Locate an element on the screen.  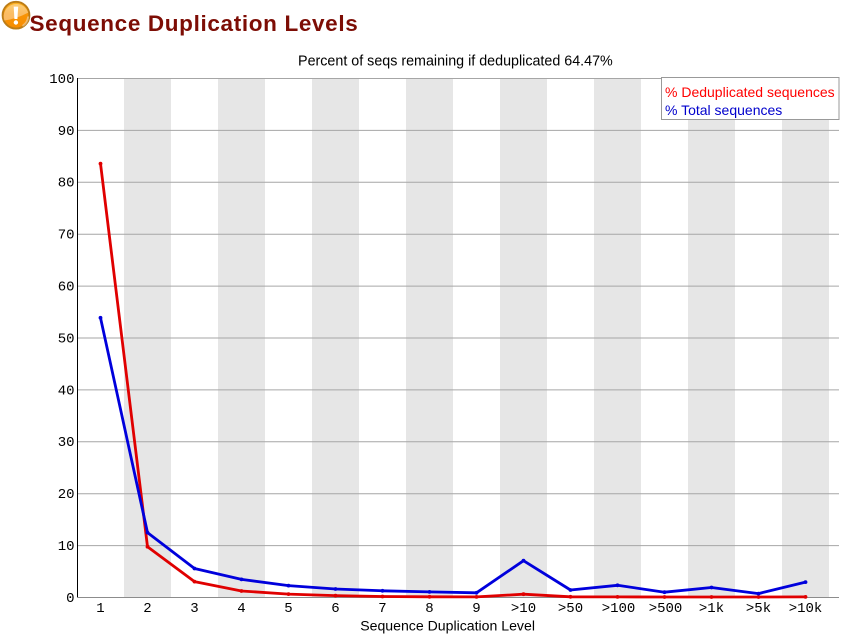
svg-text: 10 is located at coordinates (66, 547).